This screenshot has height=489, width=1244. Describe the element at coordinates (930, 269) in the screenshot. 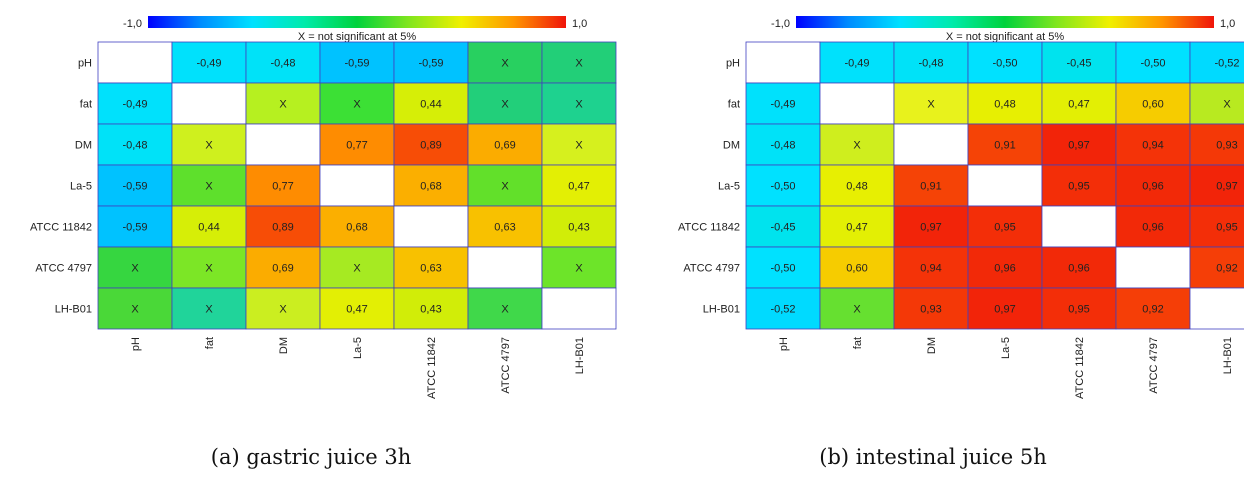

I see `cell-value-label: 0,94` at that location.